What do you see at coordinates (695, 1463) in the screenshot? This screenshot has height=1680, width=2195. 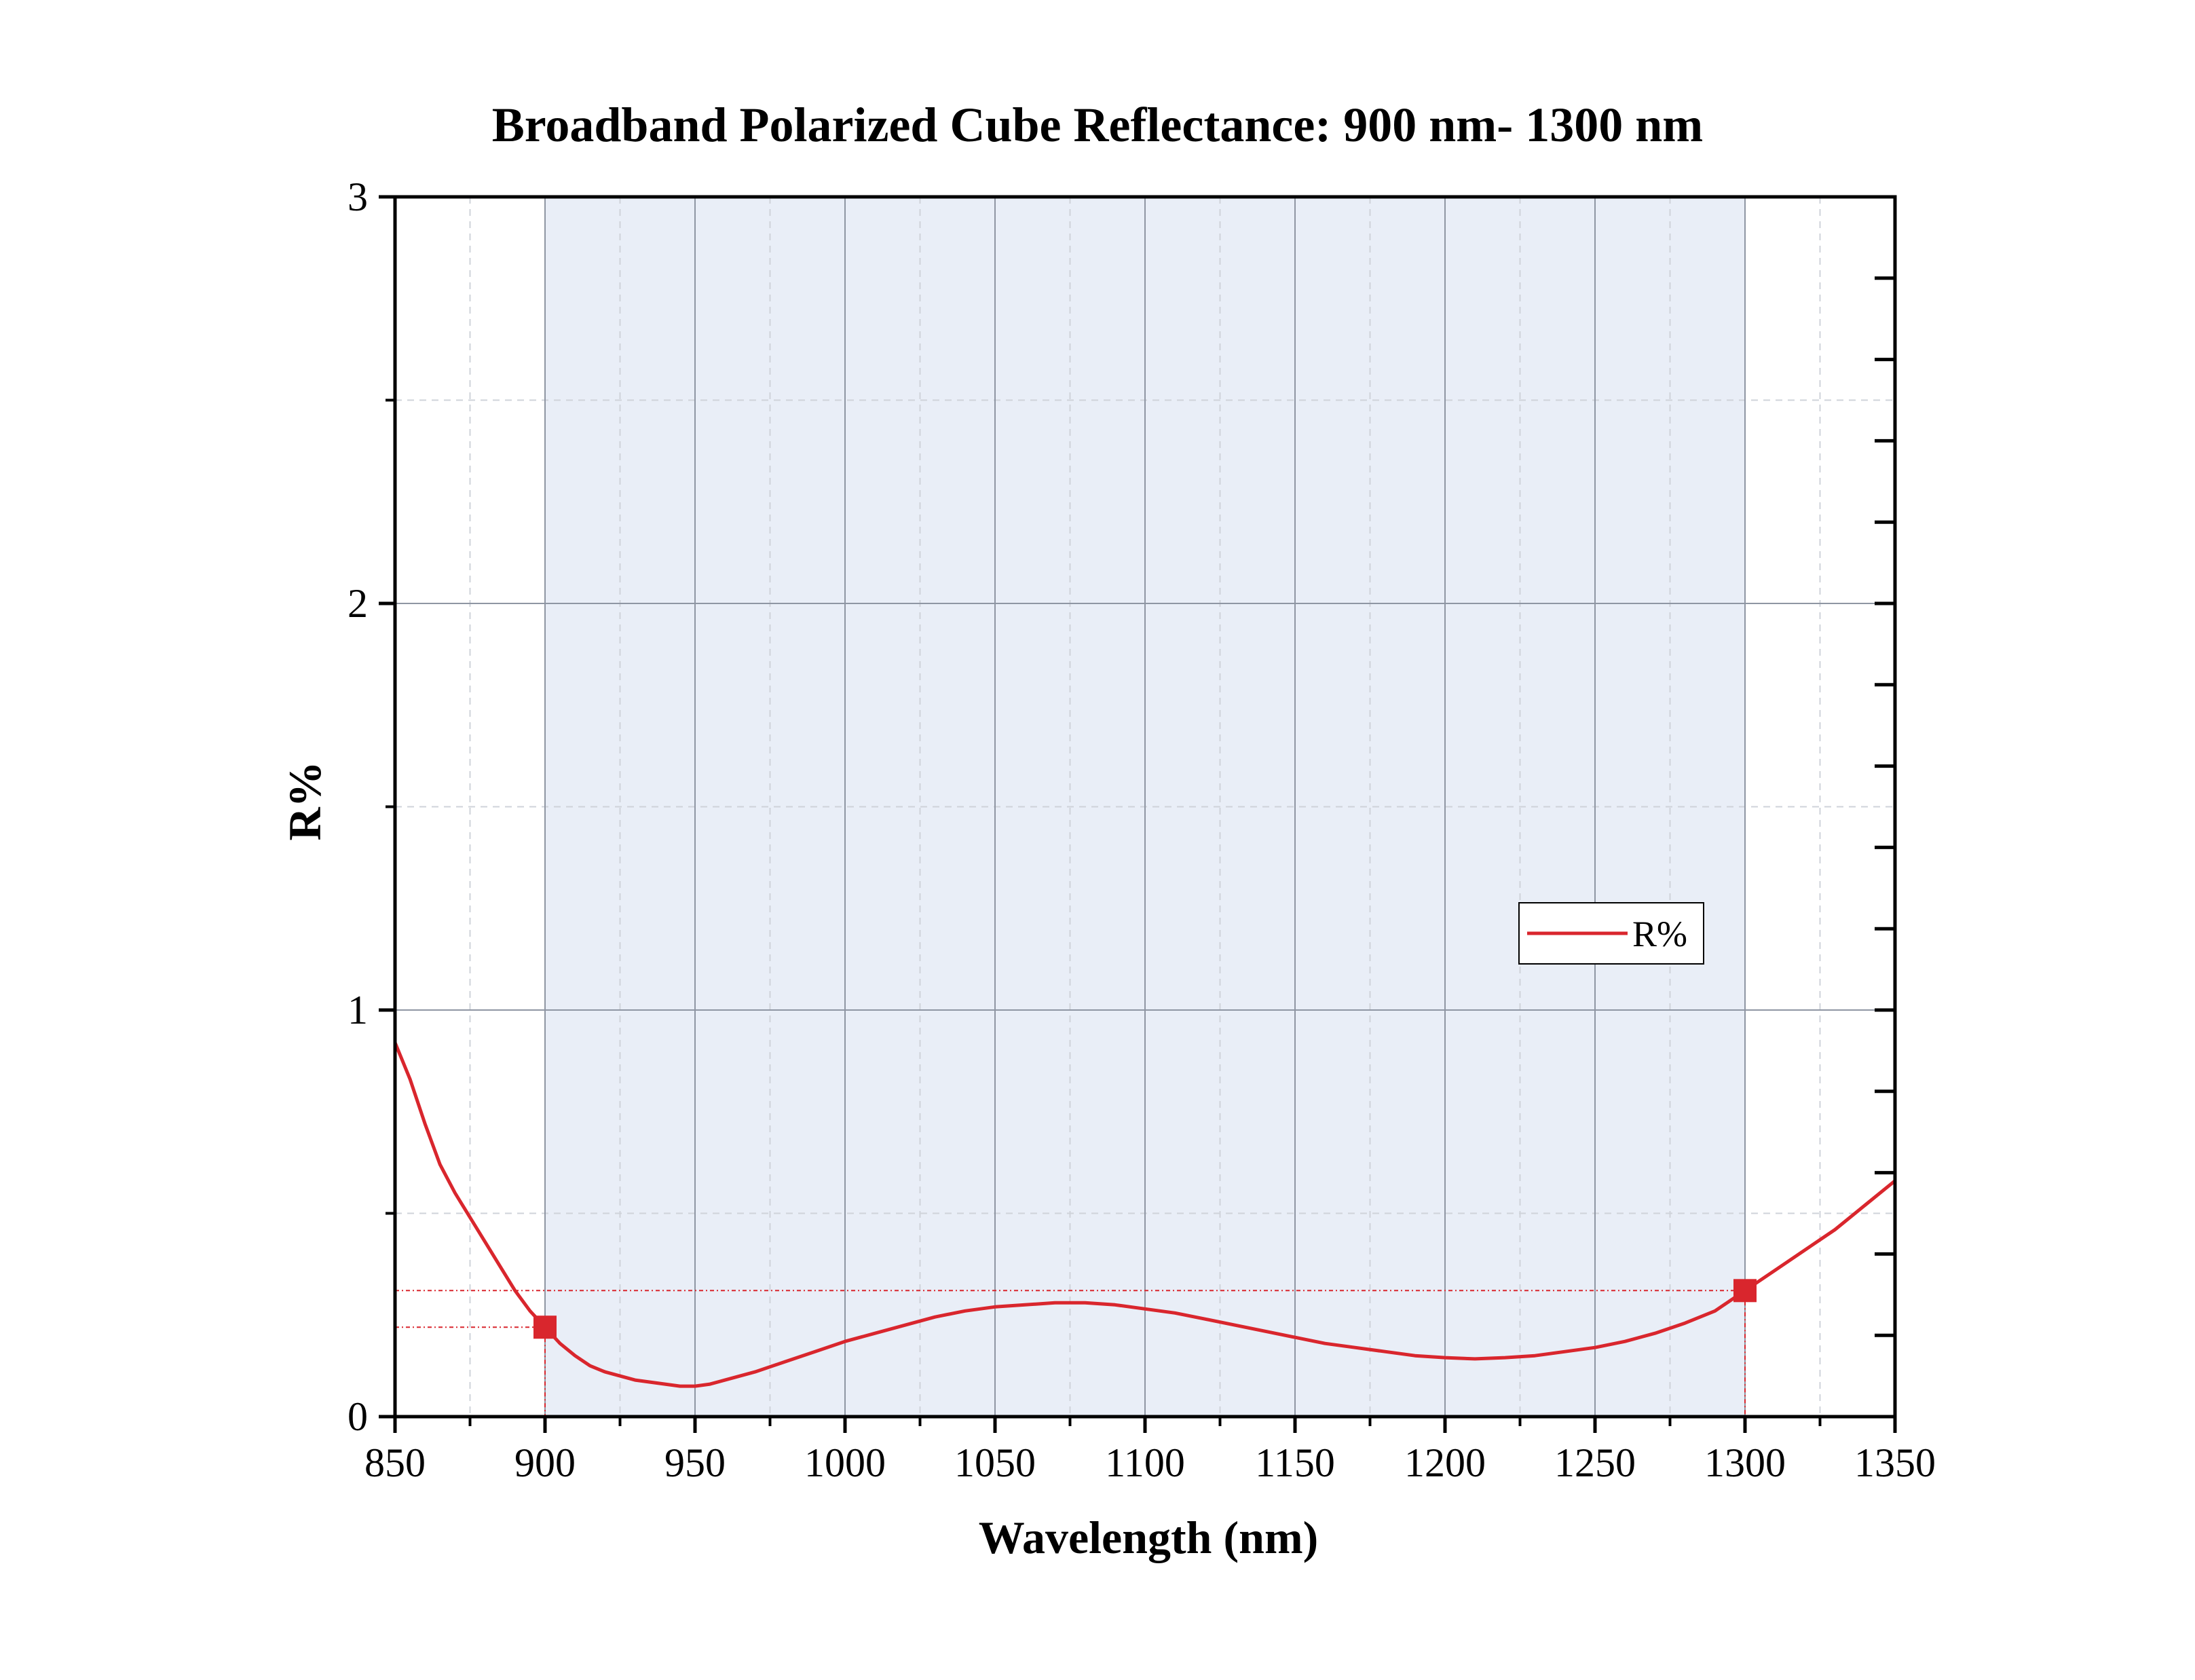 I see `x-tick-label: 950` at bounding box center [695, 1463].